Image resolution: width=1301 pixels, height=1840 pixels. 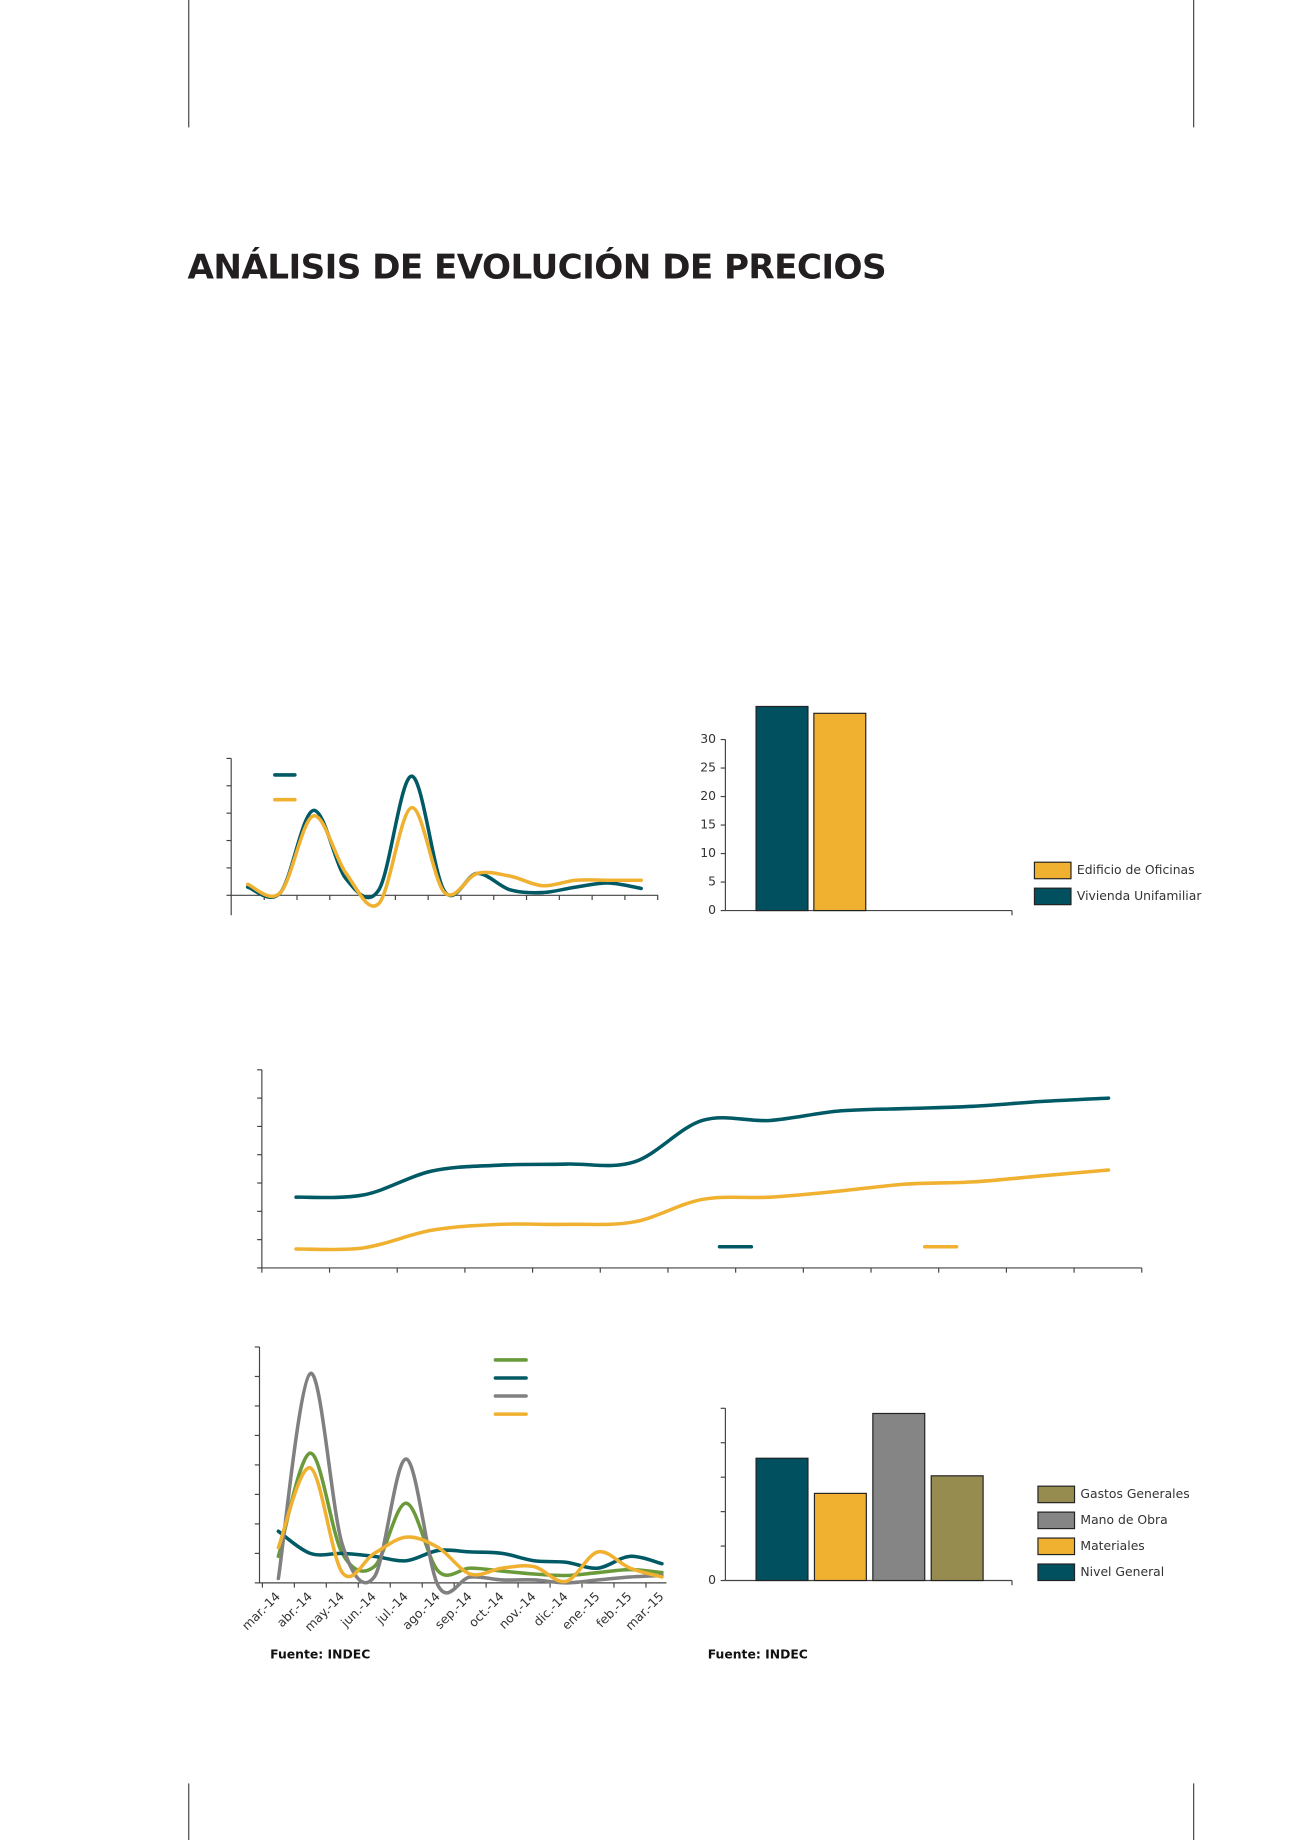 What do you see at coordinates (1136, 870) in the screenshot?
I see `legend-label: Edificio de Oficinas` at bounding box center [1136, 870].